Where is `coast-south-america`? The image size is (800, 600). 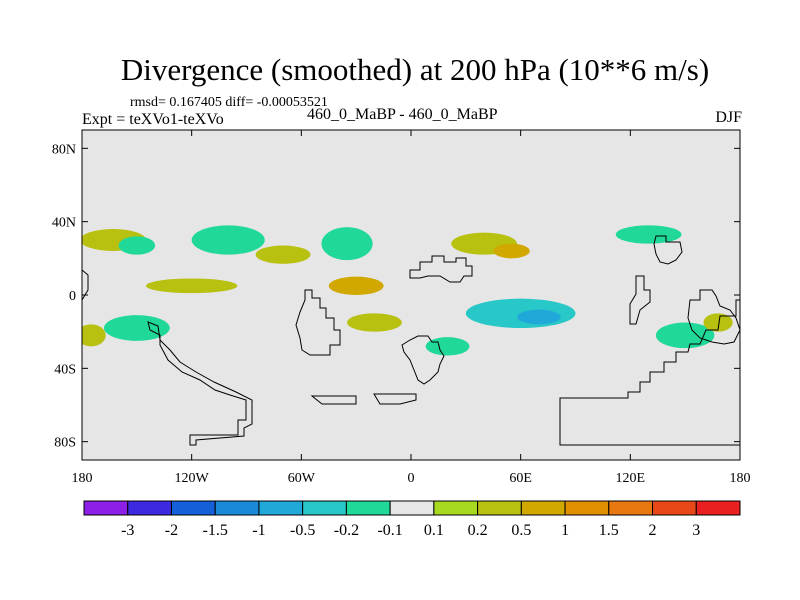
coast-south-america is located at coordinates (318, 322).